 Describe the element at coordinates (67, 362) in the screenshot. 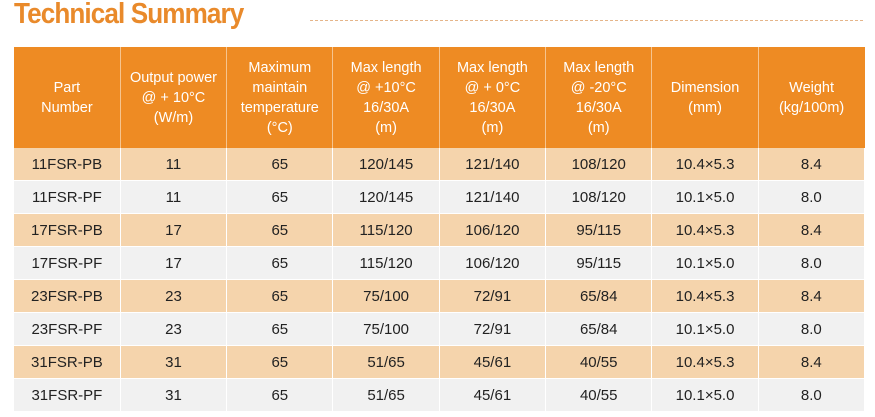

I see `table-cell: 31FSR-PB` at that location.